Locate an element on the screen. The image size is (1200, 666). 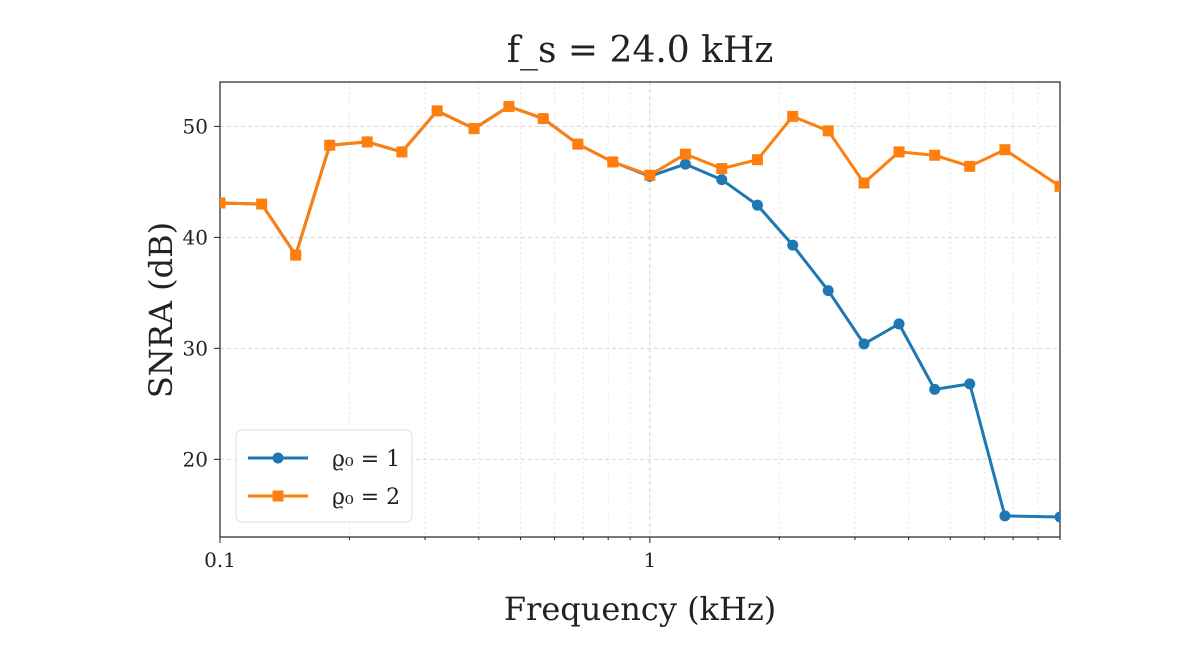
x-axis-label: Frequency (kHz) is located at coordinates (640, 609).